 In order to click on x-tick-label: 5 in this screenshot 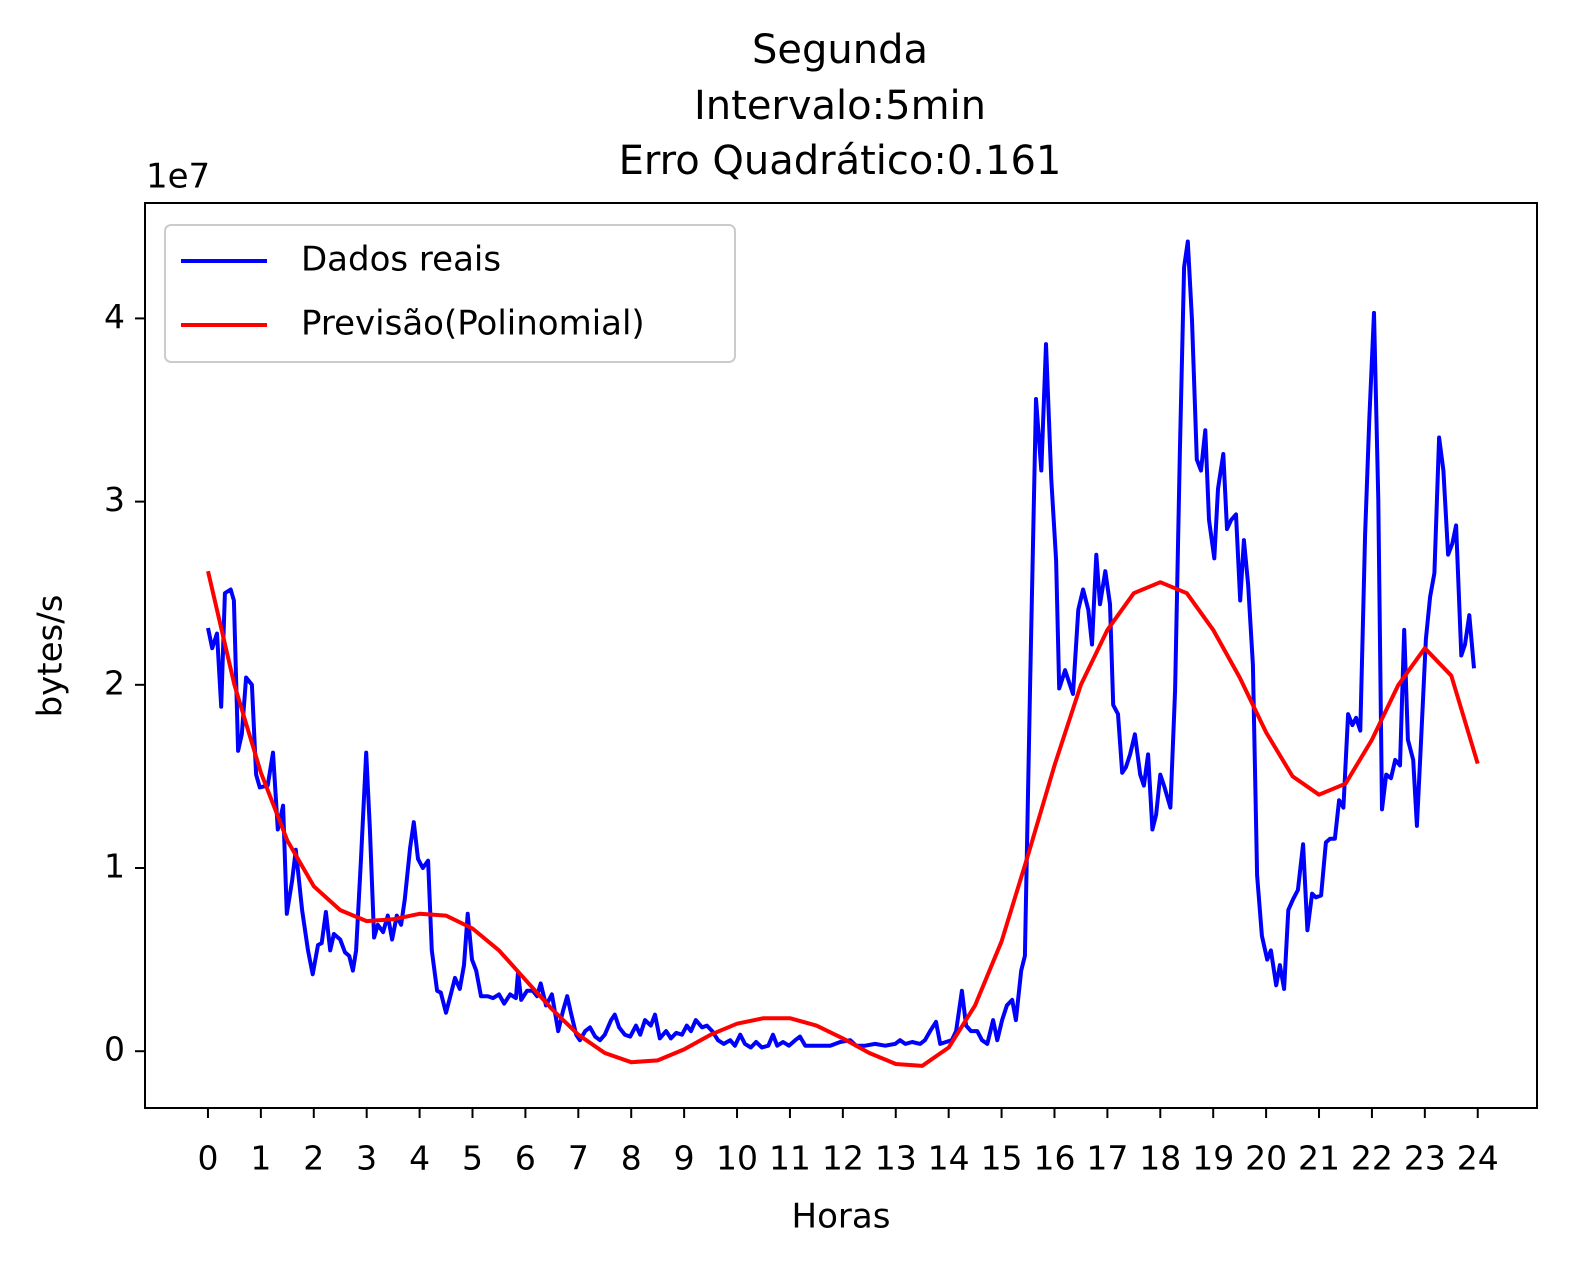, I will do `click(472, 1158)`.